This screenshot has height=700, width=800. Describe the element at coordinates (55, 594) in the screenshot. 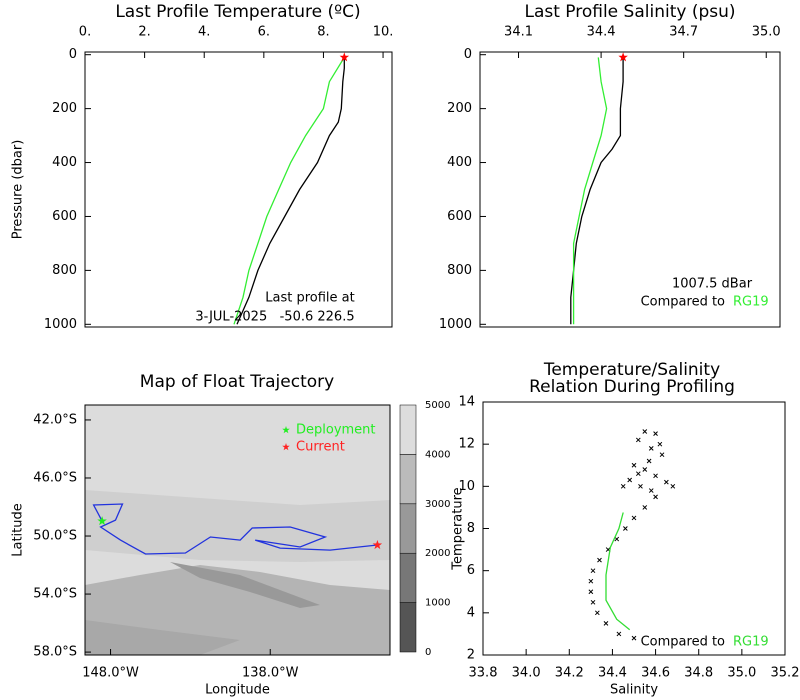

I see `y-tick-label: 54.0°S` at that location.